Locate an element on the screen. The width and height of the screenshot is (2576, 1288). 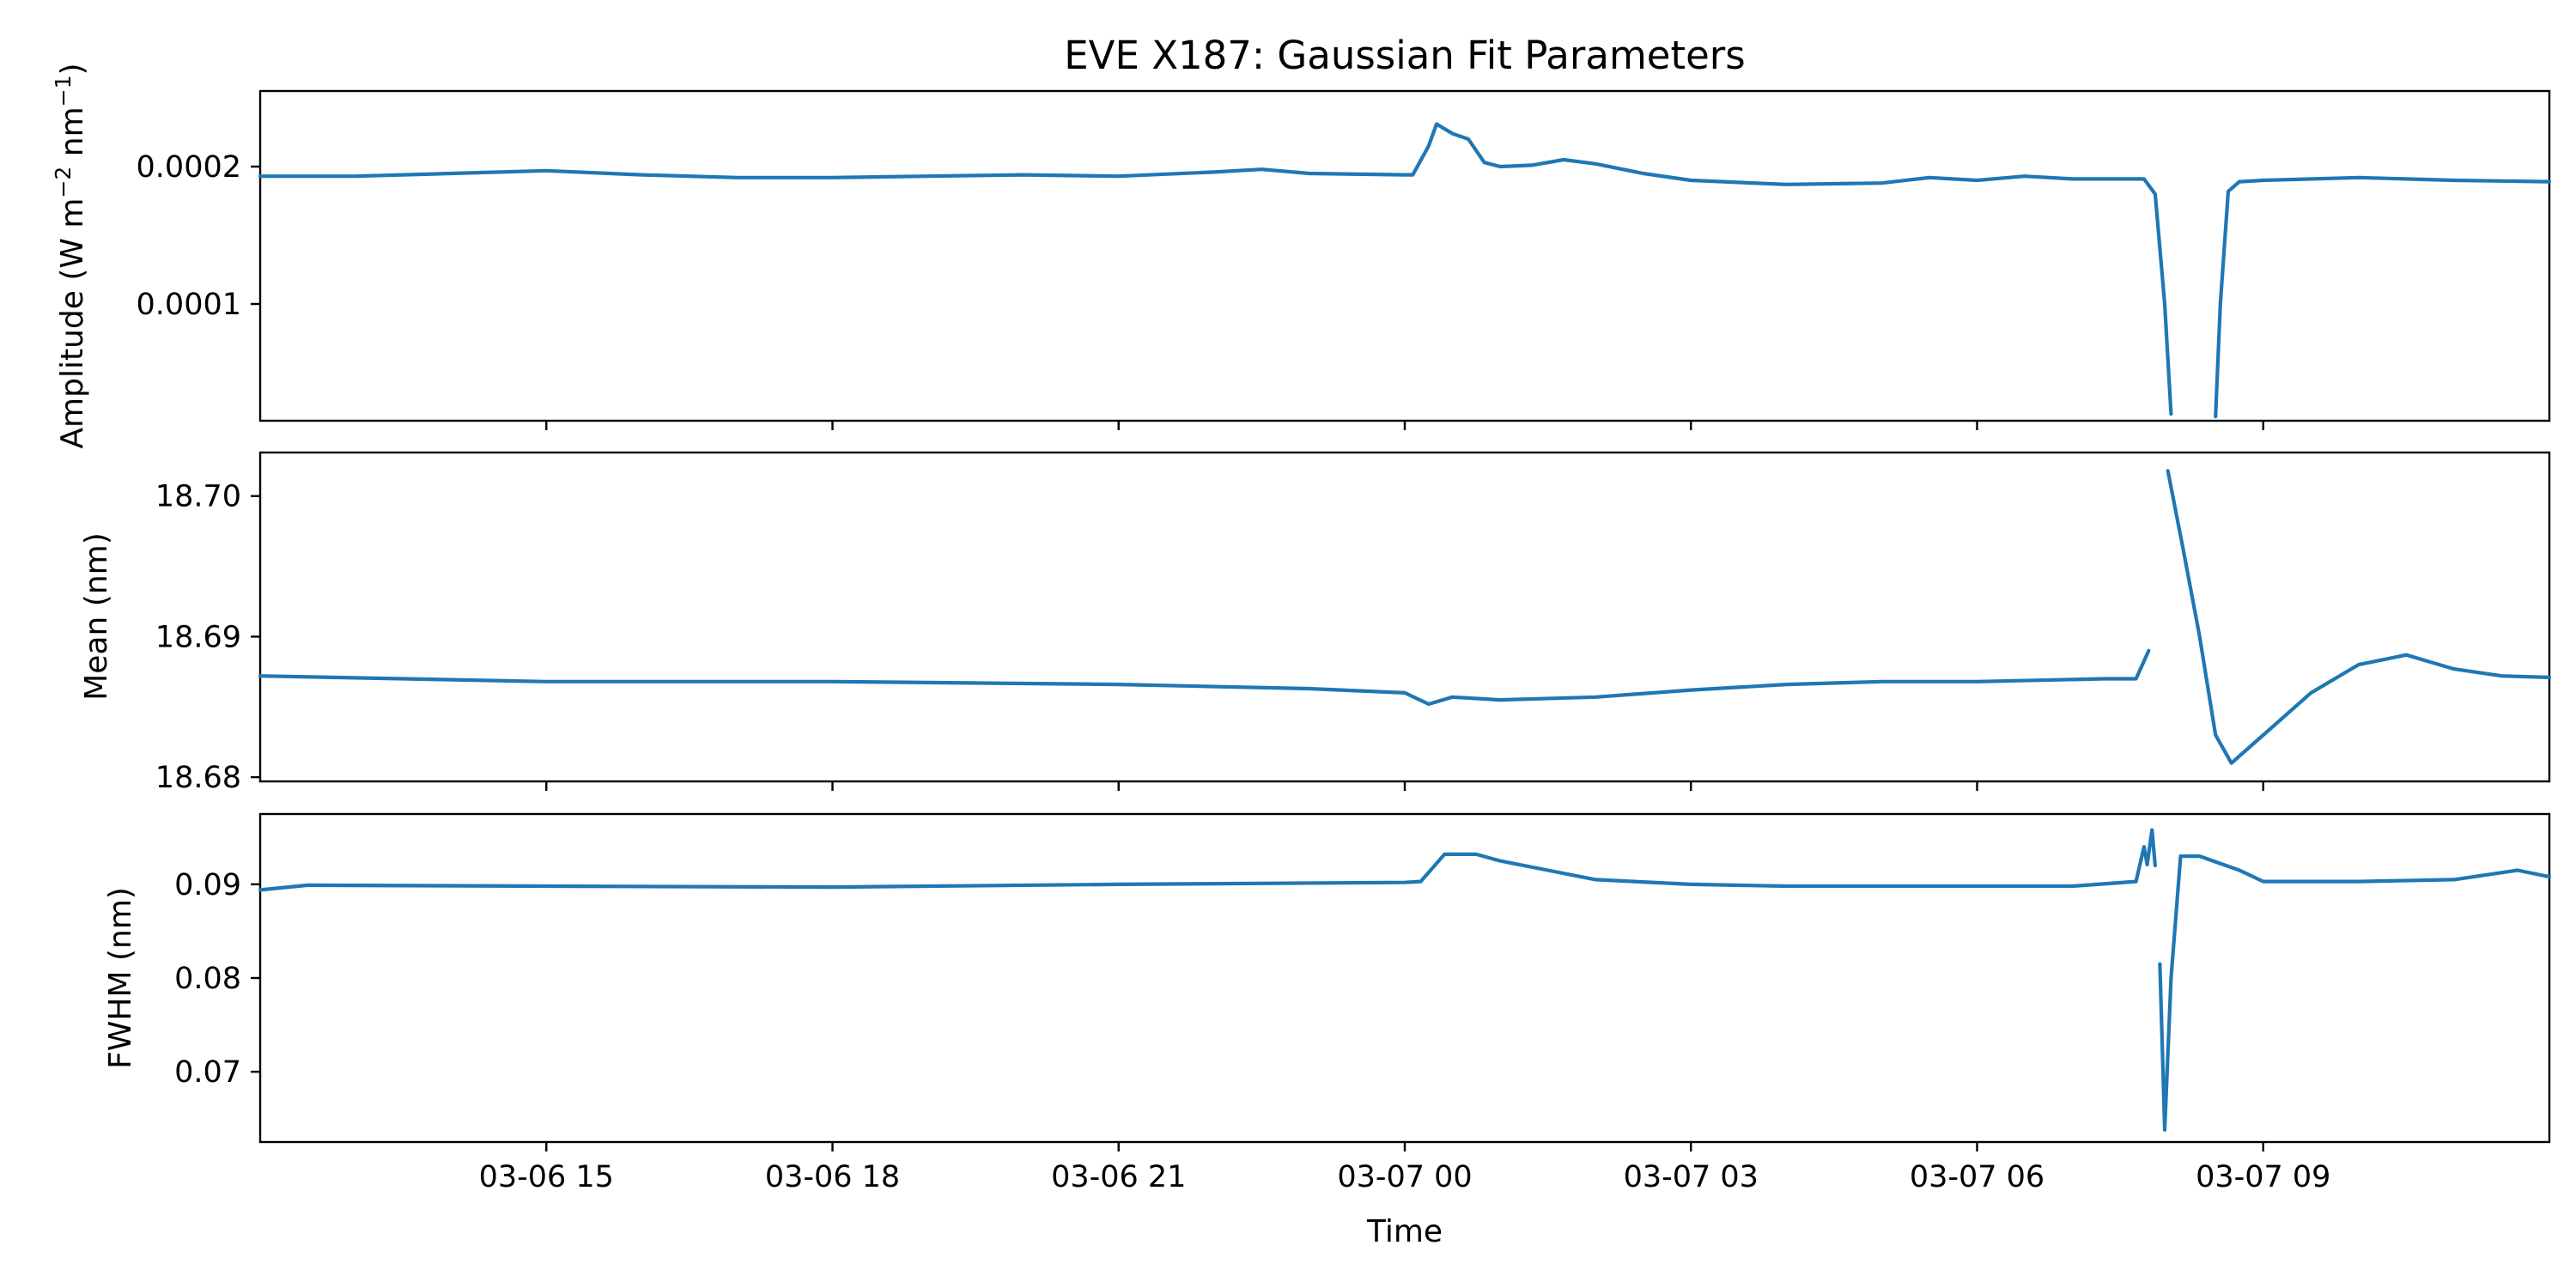
x-tick-label: 03-07 09 is located at coordinates (2263, 1177).